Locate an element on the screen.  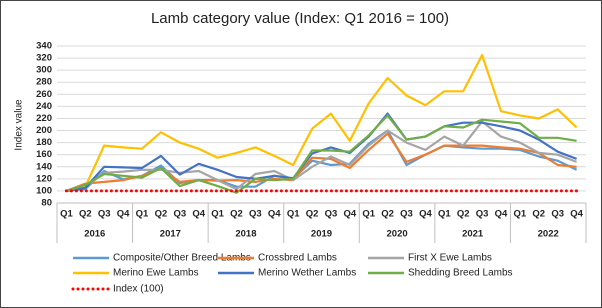
y-tick-label: 220 is located at coordinates (44, 118).